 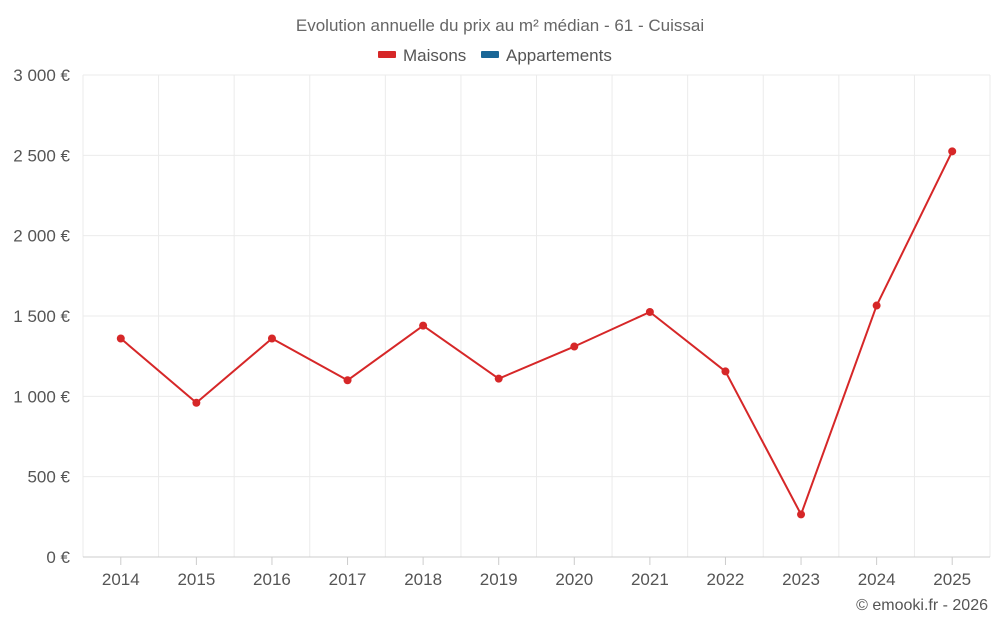 I want to click on credit-text: © emooki.fr - 2026, so click(x=922, y=605).